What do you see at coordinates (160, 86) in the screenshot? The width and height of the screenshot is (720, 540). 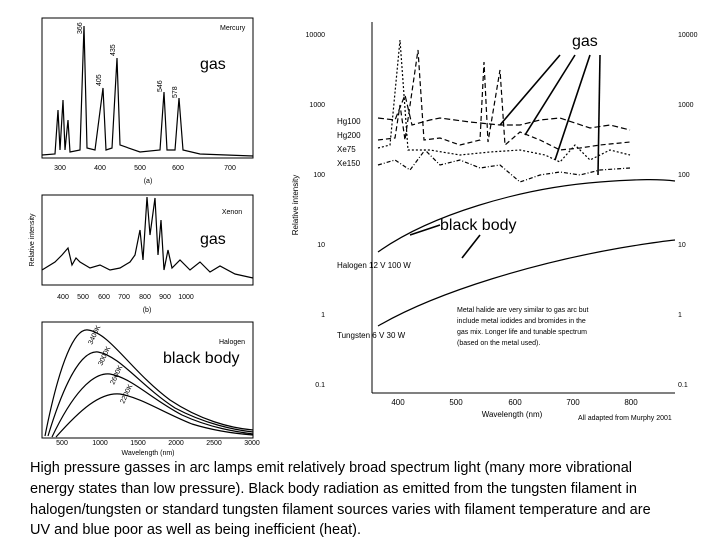 I see `peak-label: 546` at bounding box center [160, 86].